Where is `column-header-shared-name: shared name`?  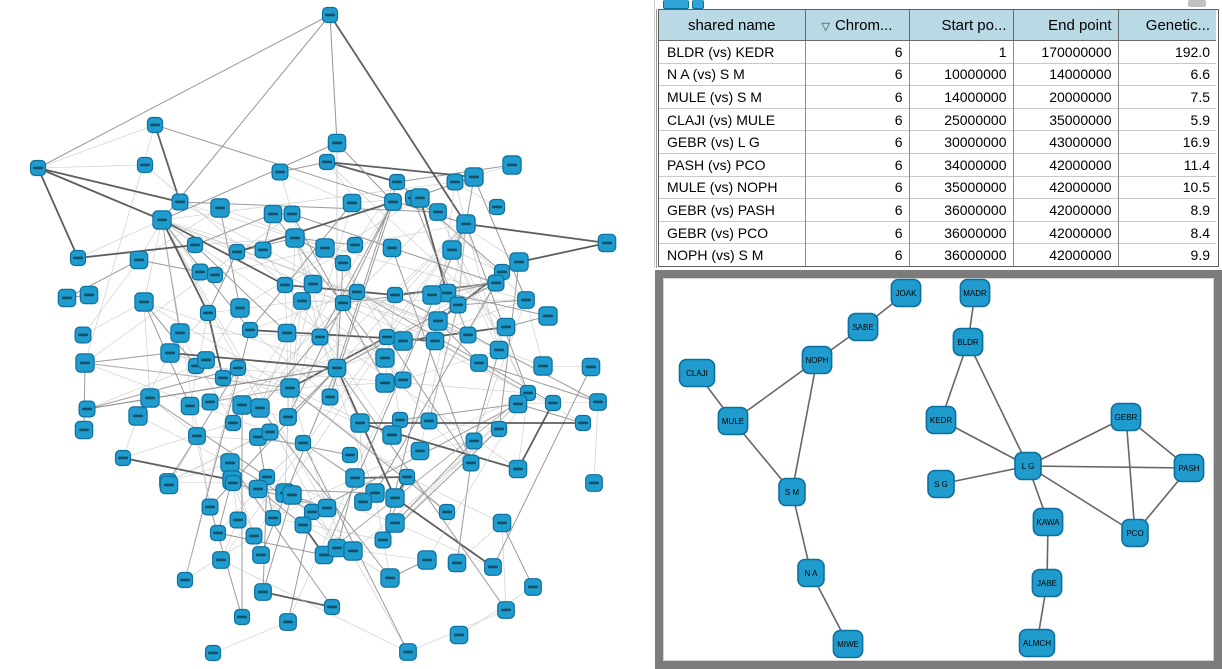 column-header-shared-name: shared name is located at coordinates (732, 25).